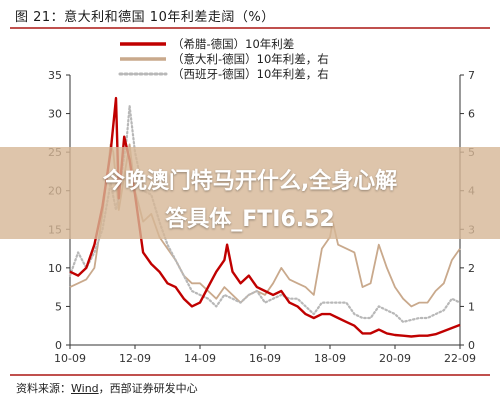 This screenshot has height=401, width=500. What do you see at coordinates (58, 306) in the screenshot?
I see `left-y-tick-label: 5` at bounding box center [58, 306].